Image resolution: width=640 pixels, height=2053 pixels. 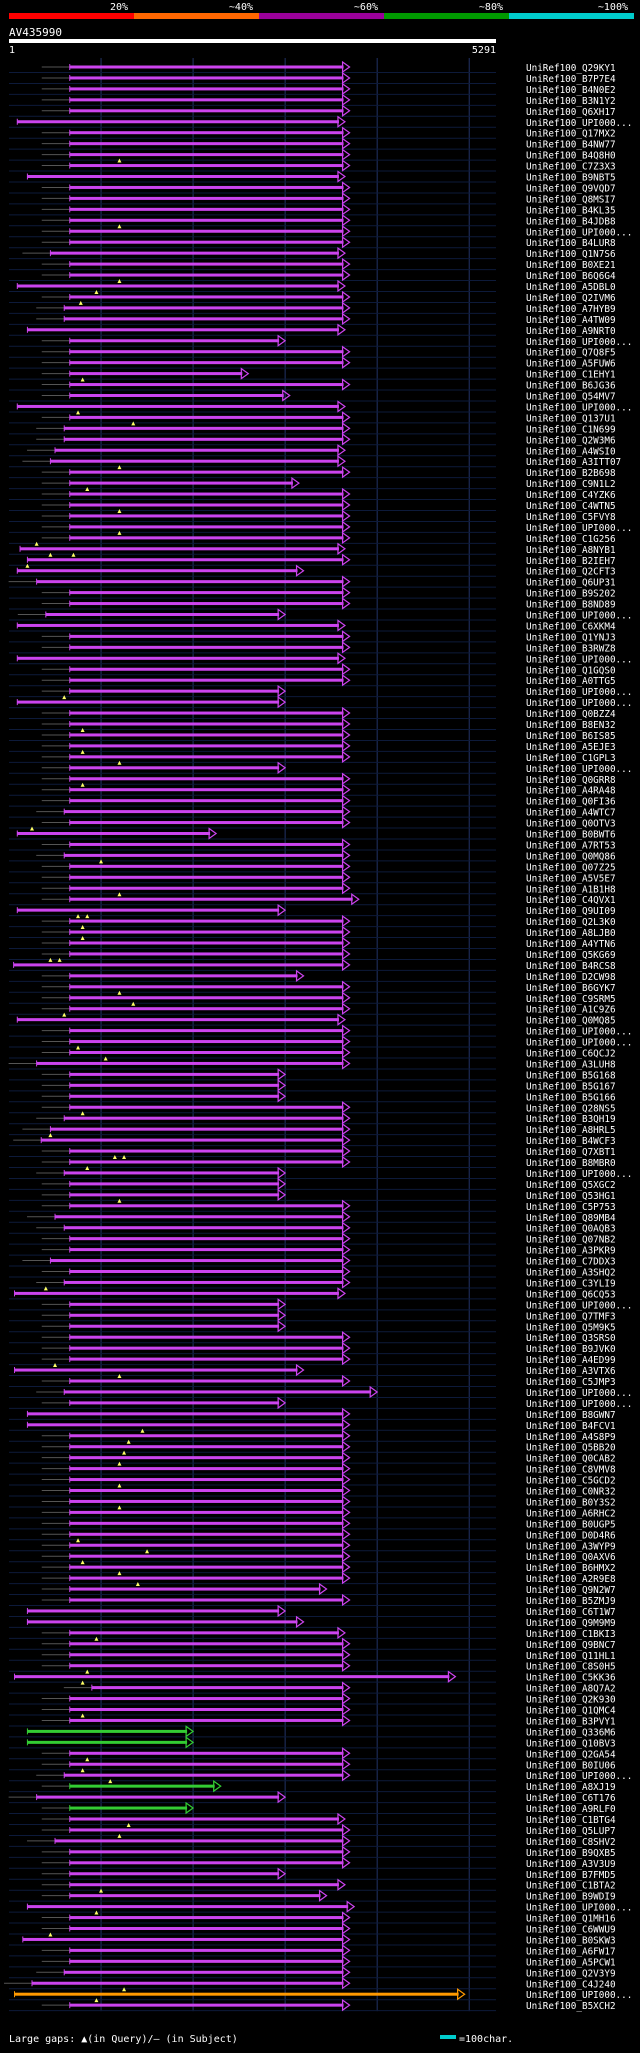 I want to click on hit-id-label: UniRef100_Q10BV3, so click(x=571, y=1743).